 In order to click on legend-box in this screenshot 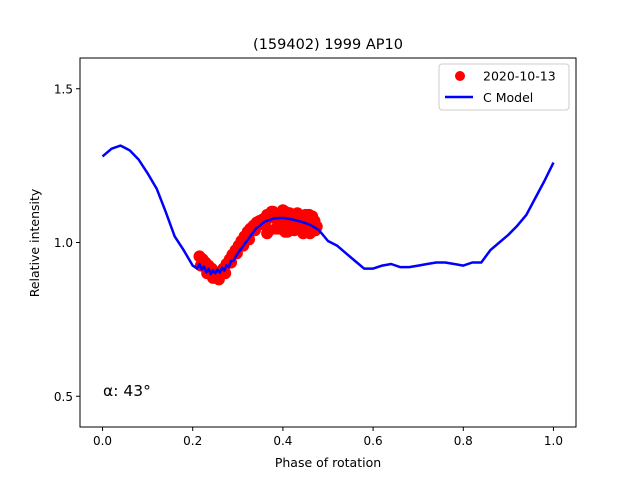, I will do `click(504, 87)`.